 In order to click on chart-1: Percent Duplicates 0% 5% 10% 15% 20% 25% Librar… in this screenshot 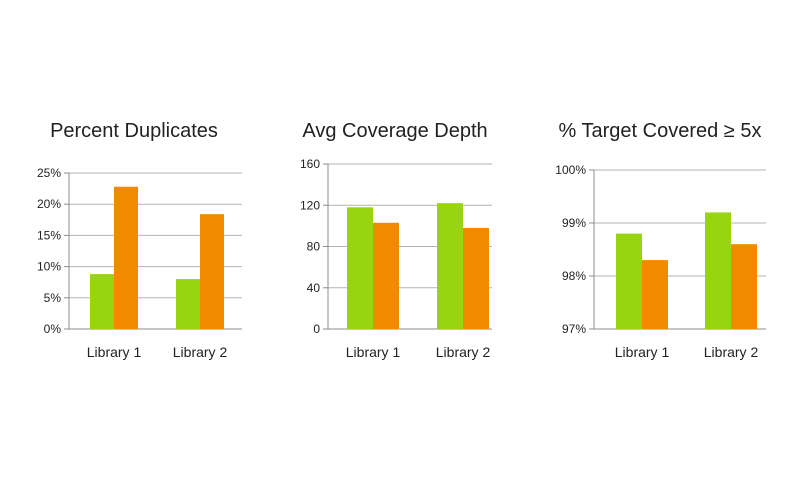, I will do `click(139, 240)`.